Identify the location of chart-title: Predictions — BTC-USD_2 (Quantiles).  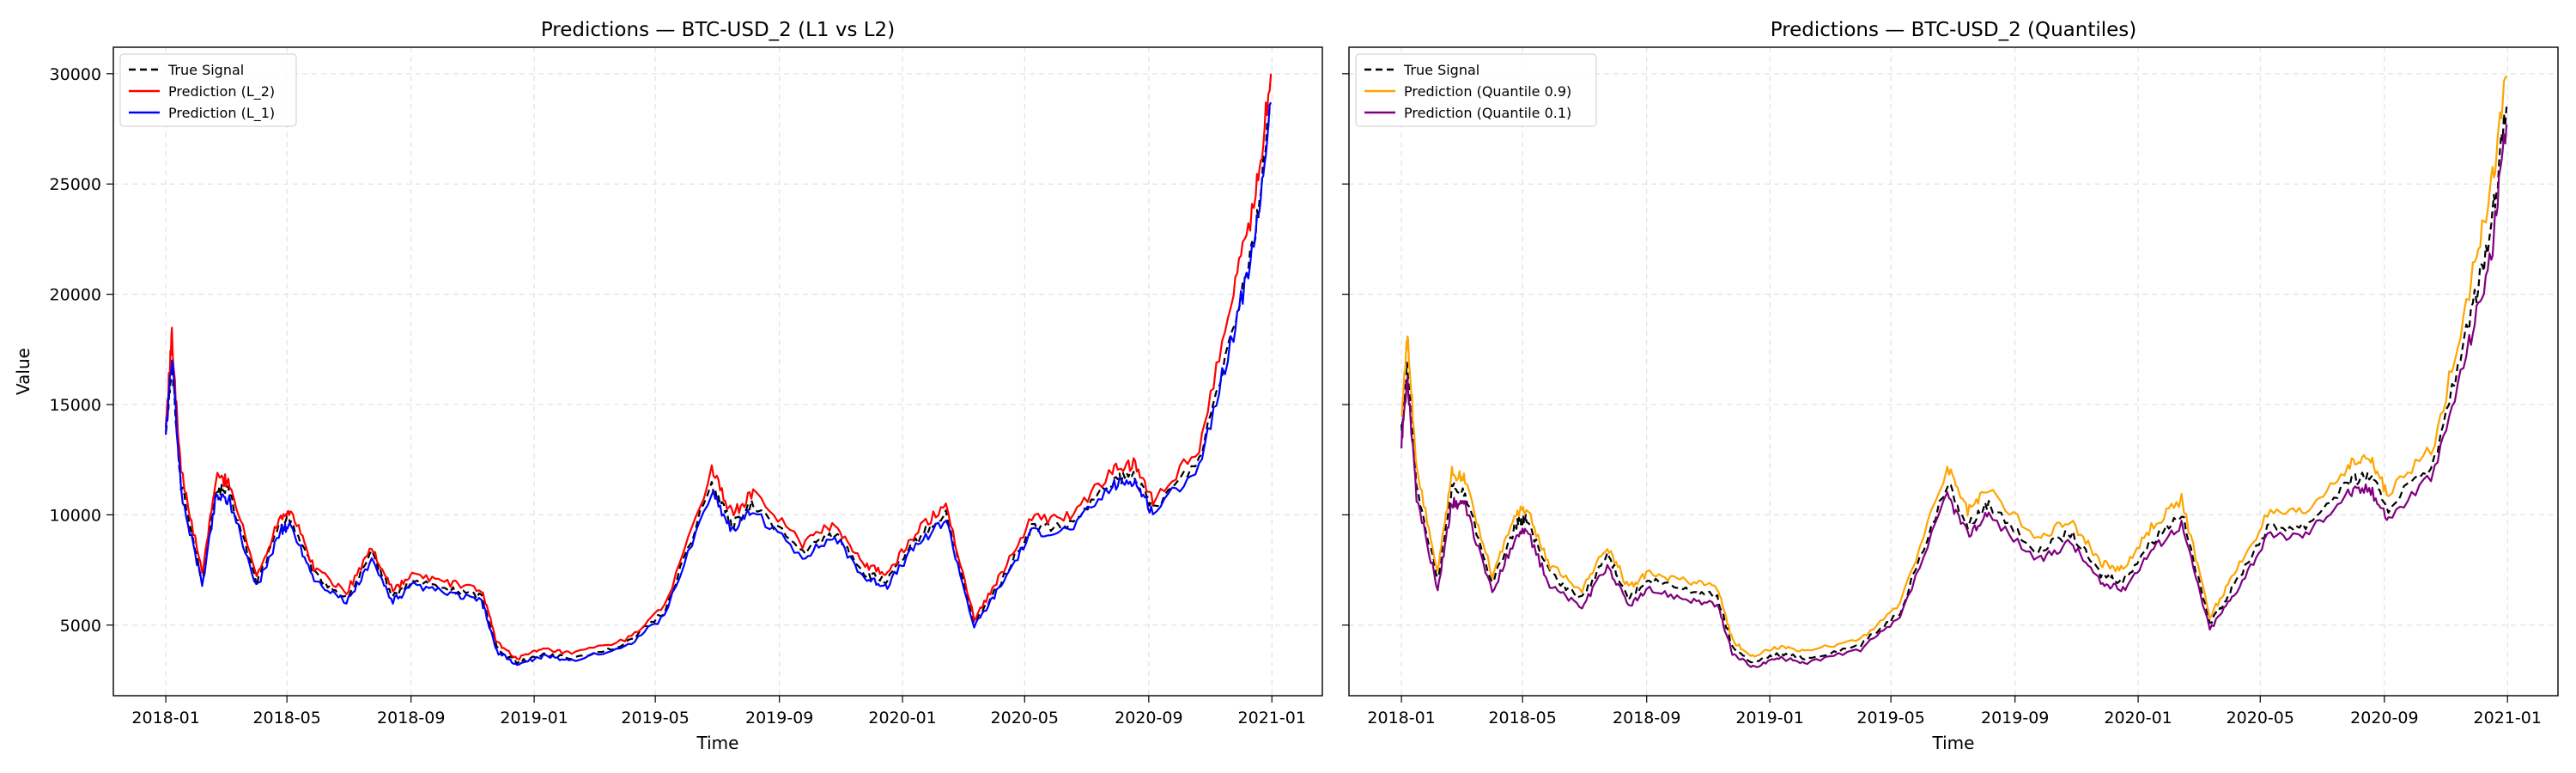
(1954, 30).